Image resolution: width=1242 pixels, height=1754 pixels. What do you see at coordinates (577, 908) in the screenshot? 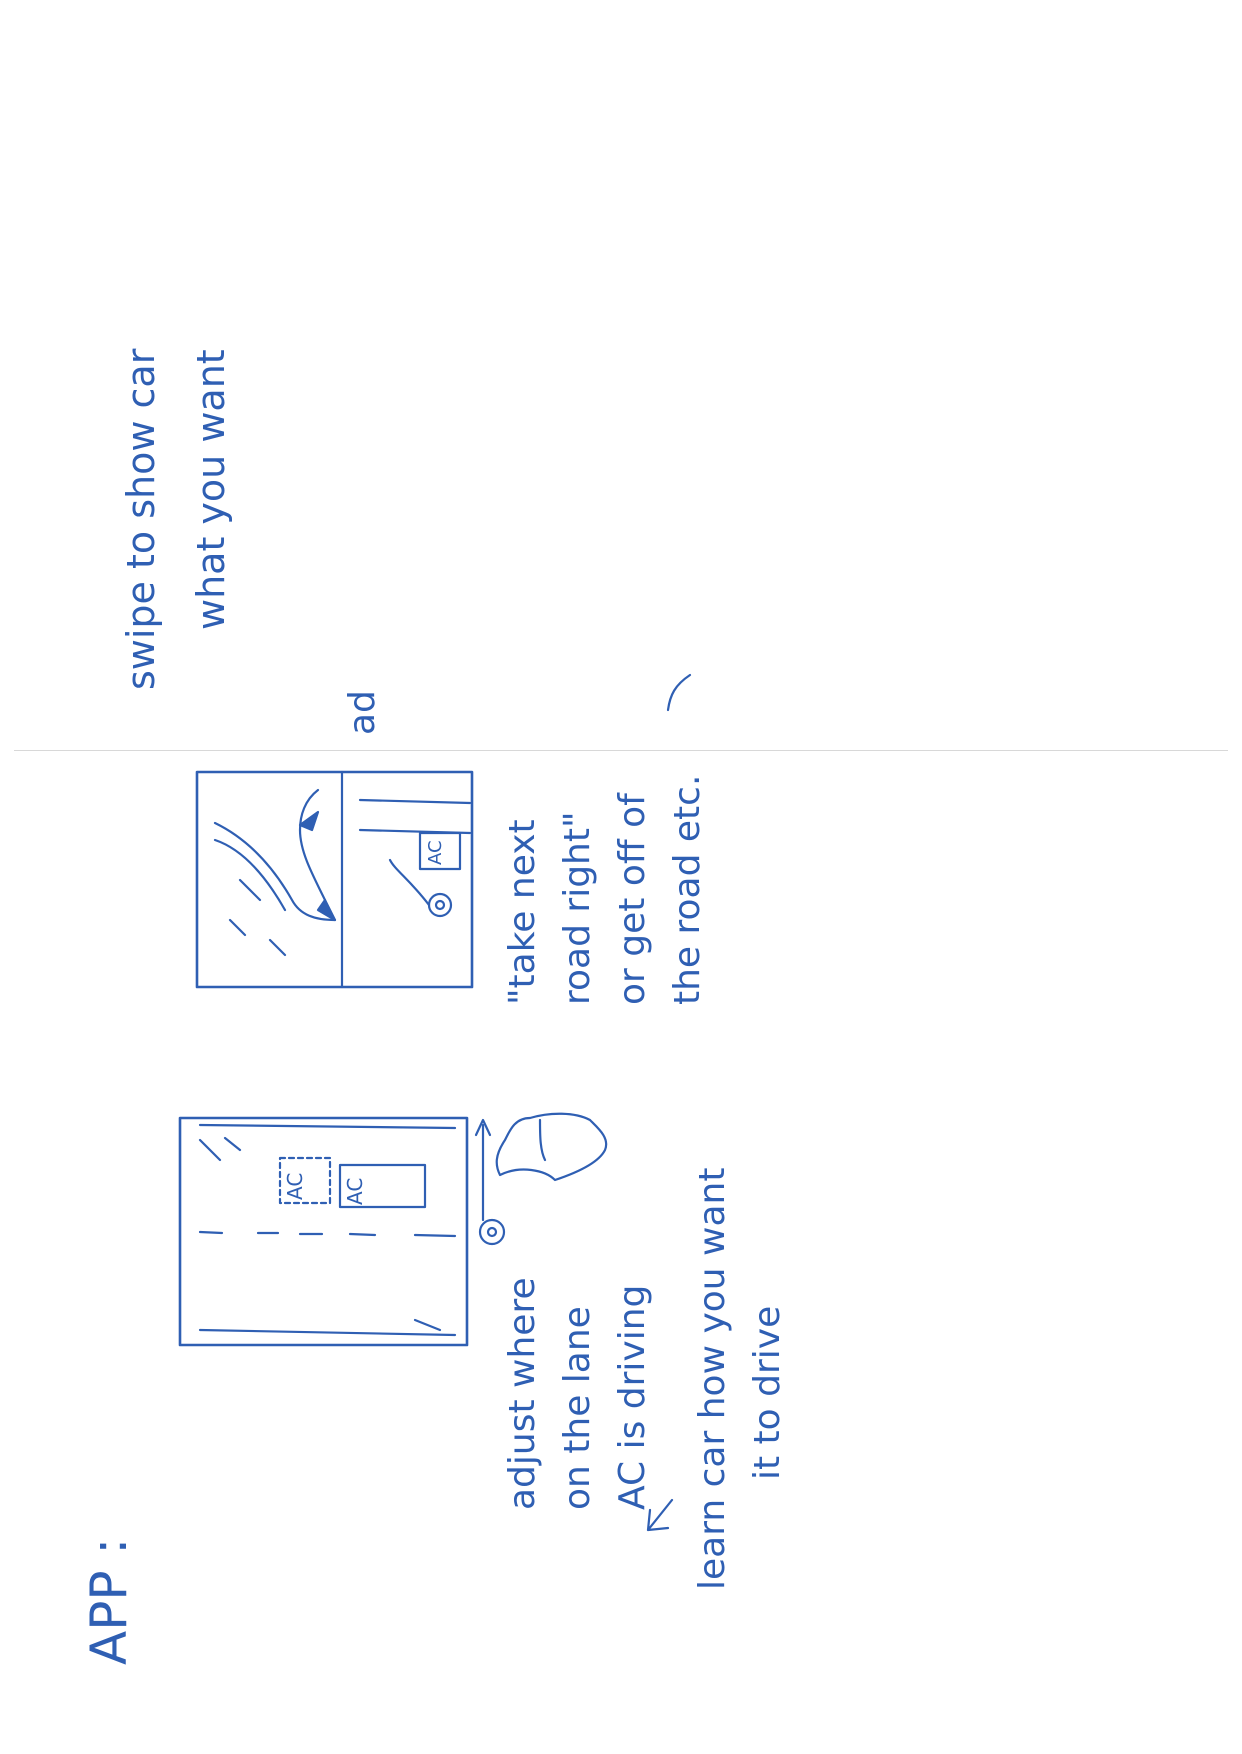
I see `quote-line-2: road right"` at bounding box center [577, 908].